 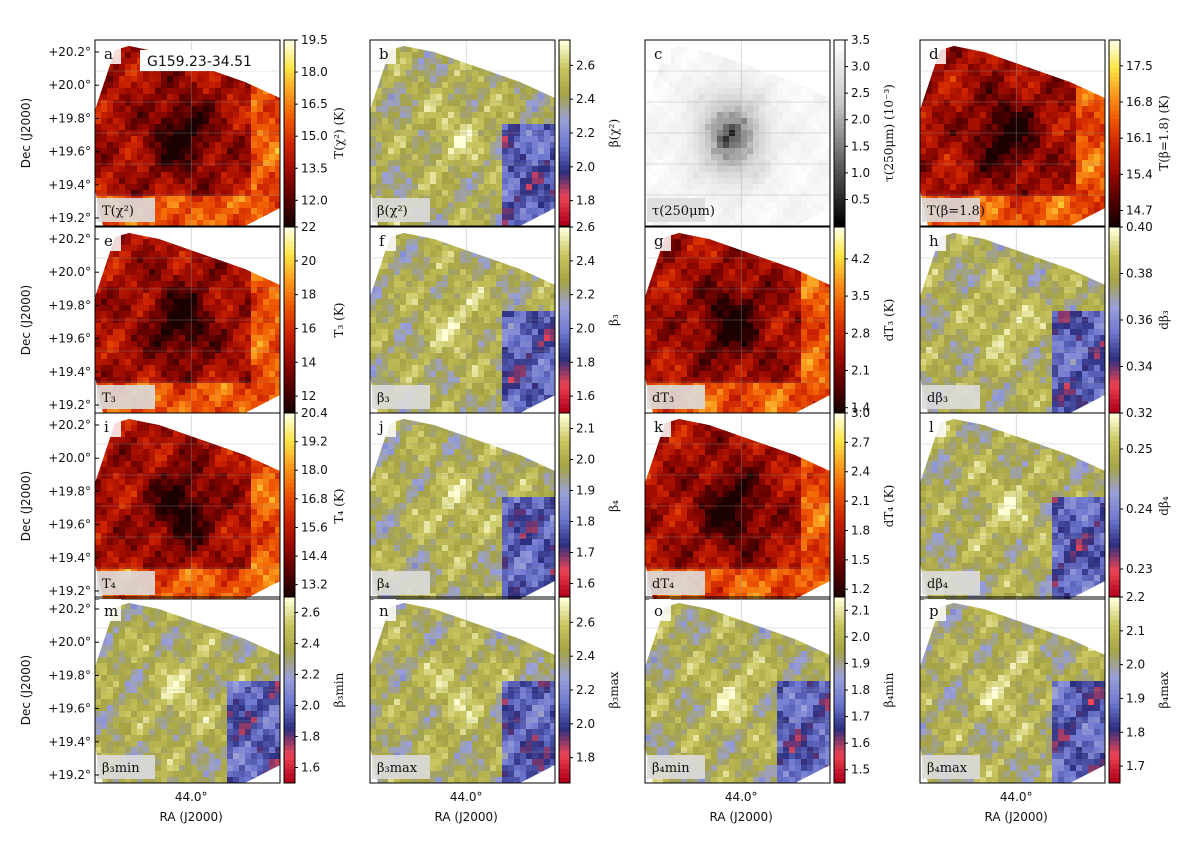 What do you see at coordinates (1139, 211) in the screenshot?
I see `colorbar-tick-label: 14.7` at bounding box center [1139, 211].